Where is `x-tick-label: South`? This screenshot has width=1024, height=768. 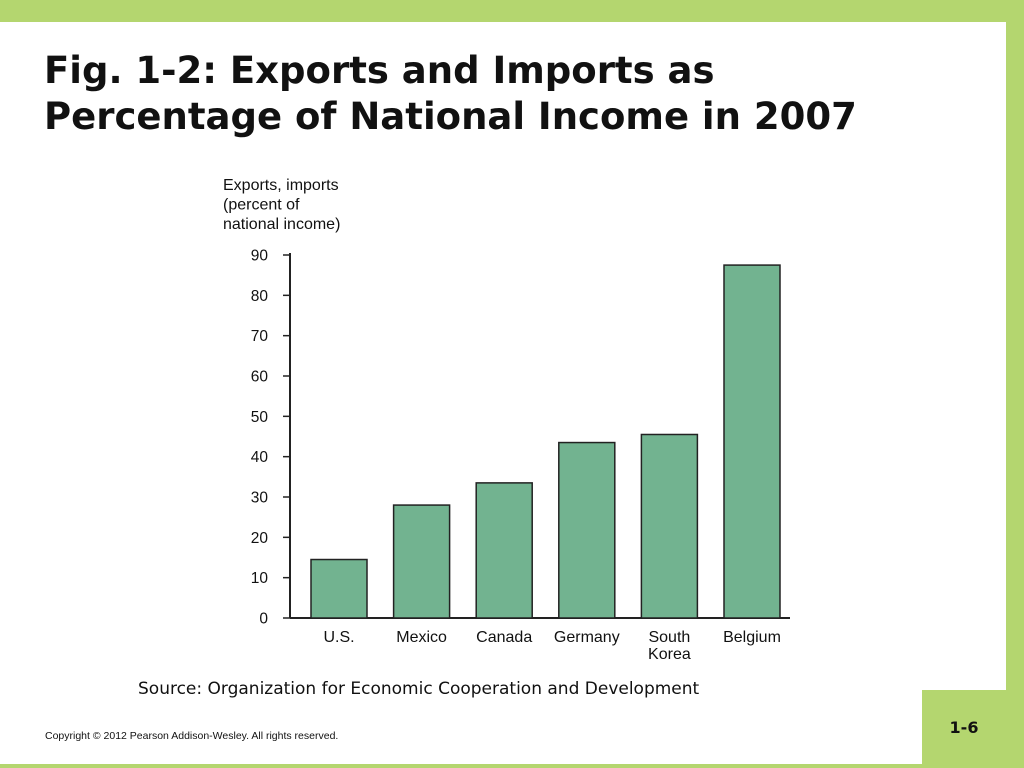
x-tick-label: South is located at coordinates (669, 637).